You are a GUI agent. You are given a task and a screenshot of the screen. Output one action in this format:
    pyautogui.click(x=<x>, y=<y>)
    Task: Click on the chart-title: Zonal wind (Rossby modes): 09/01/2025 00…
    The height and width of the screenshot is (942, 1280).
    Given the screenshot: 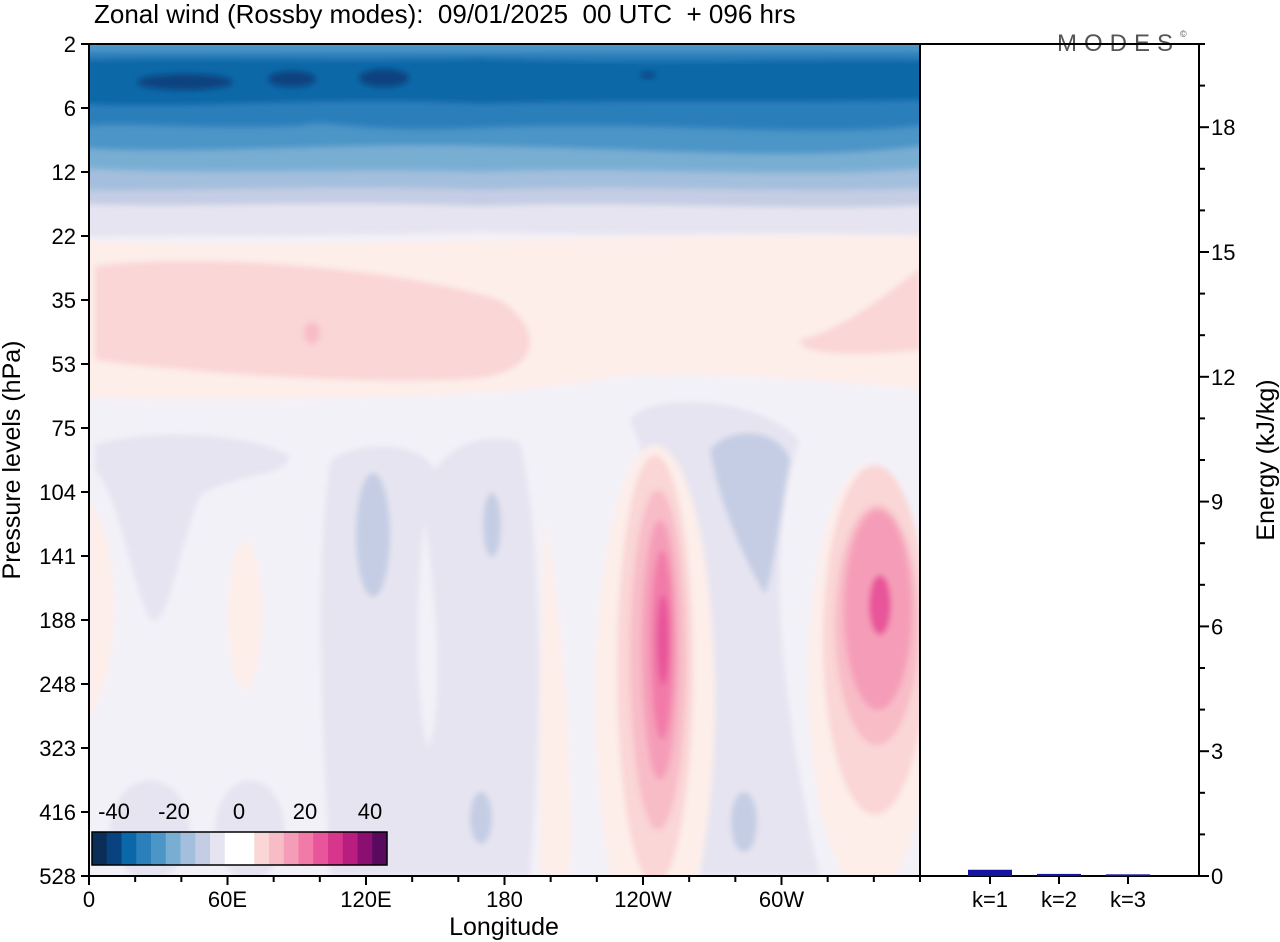 What is the action you would take?
    pyautogui.click(x=445, y=14)
    